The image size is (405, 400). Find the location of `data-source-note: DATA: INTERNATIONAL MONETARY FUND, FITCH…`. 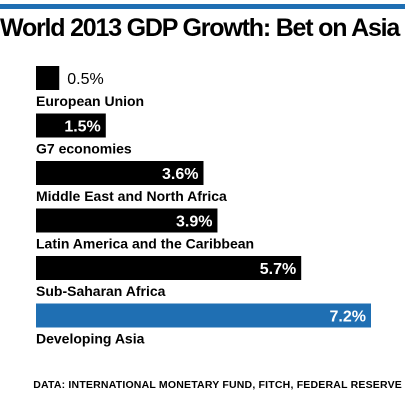

data-source-note: DATA: INTERNATIONAL MONETARY FUND, FITCH… is located at coordinates (217, 385).